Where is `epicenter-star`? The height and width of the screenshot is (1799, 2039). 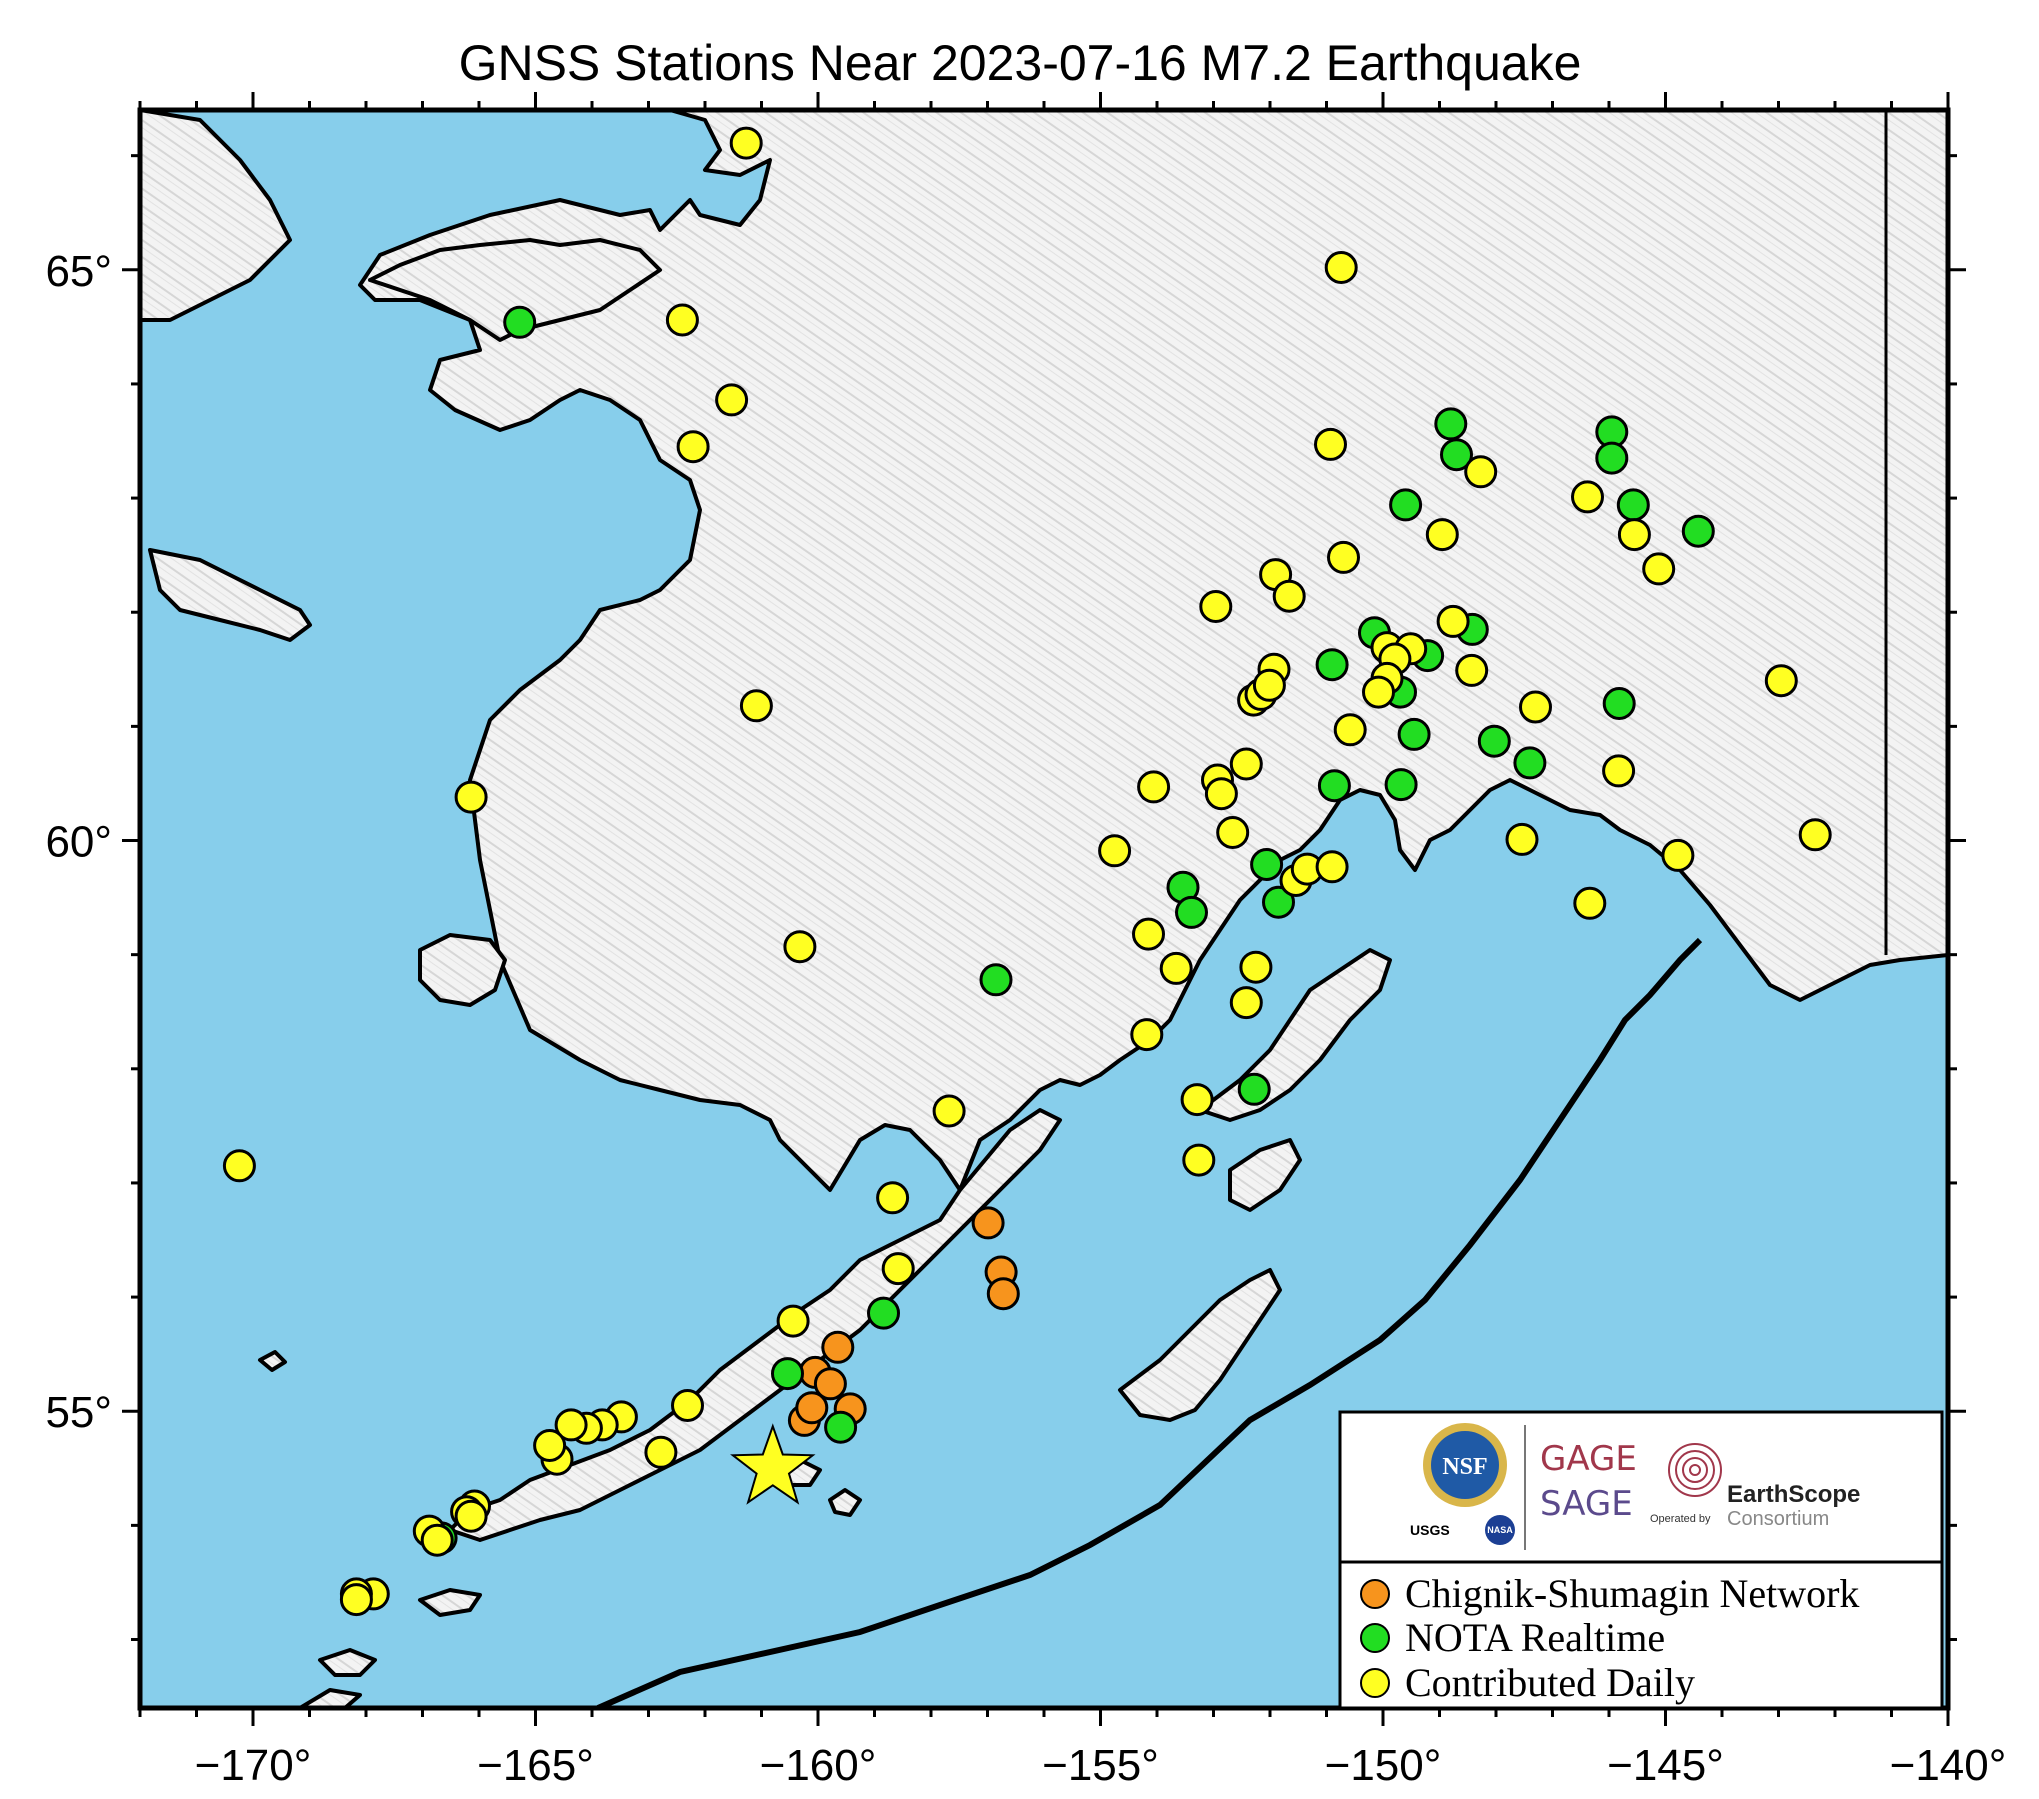
epicenter-star is located at coordinates (773, 1464).